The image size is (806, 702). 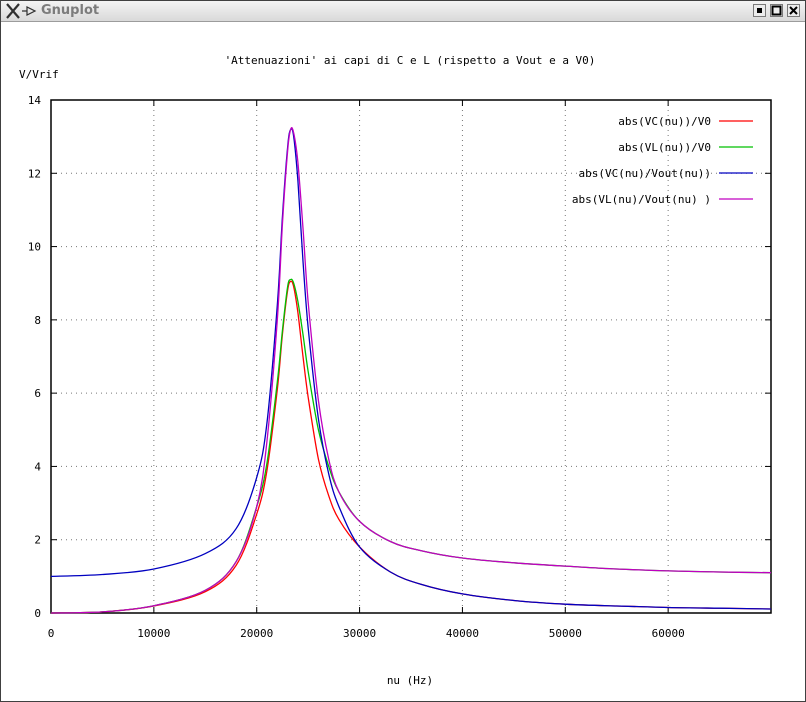 I want to click on x-tick-label: 10000, so click(x=153, y=633).